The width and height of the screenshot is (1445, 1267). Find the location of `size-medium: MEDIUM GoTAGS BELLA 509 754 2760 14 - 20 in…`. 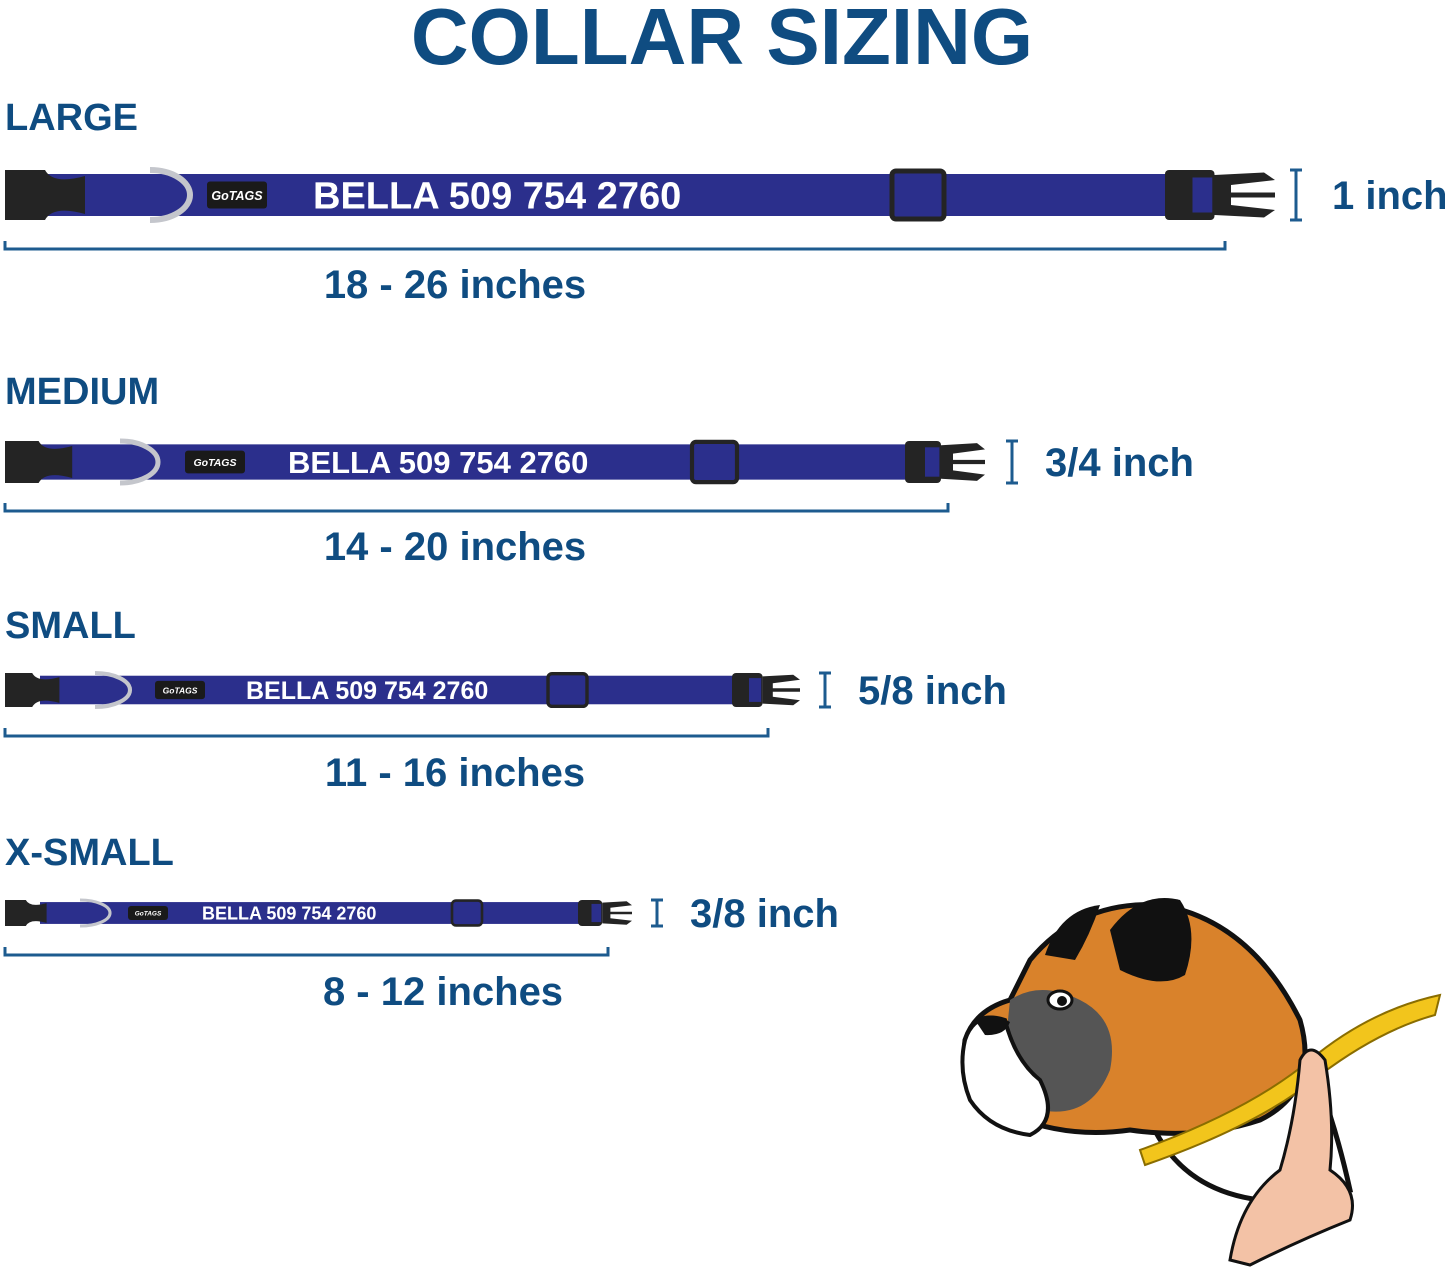

size-medium: MEDIUM GoTAGS BELLA 509 754 2760 14 - 20 in… is located at coordinates (598, 470).